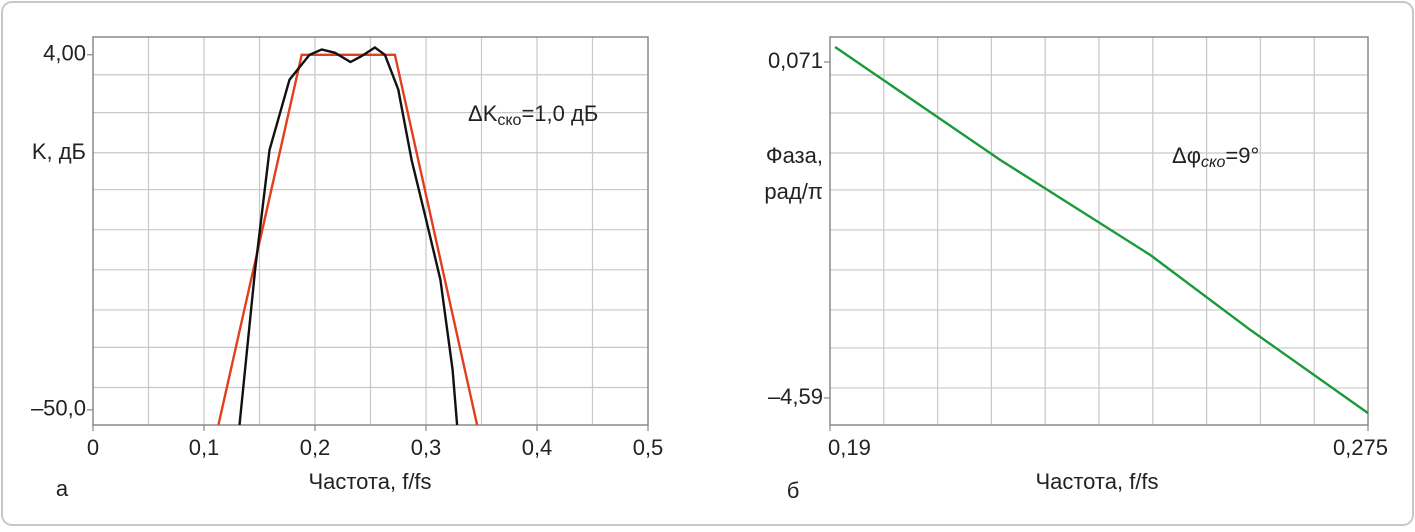 The height and width of the screenshot is (532, 1415). I want to click on panel-label: б, so click(793, 490).